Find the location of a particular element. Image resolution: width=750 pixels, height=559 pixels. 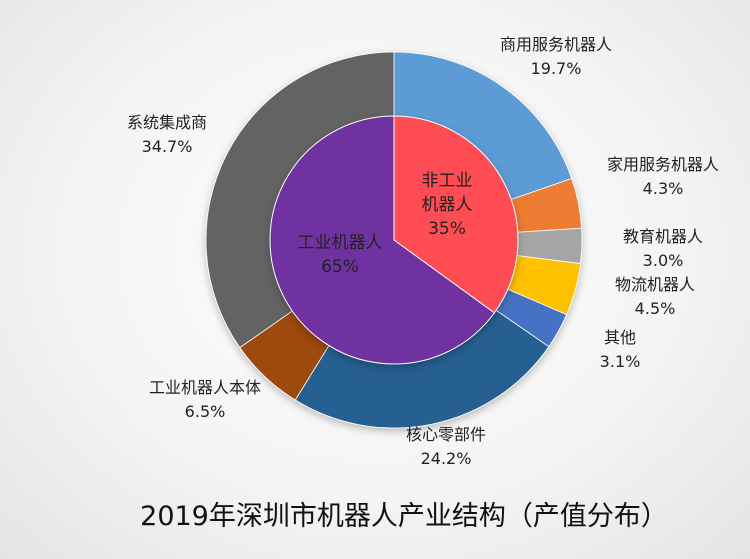

outer-label-name-2: 教育机器人 is located at coordinates (663, 236).